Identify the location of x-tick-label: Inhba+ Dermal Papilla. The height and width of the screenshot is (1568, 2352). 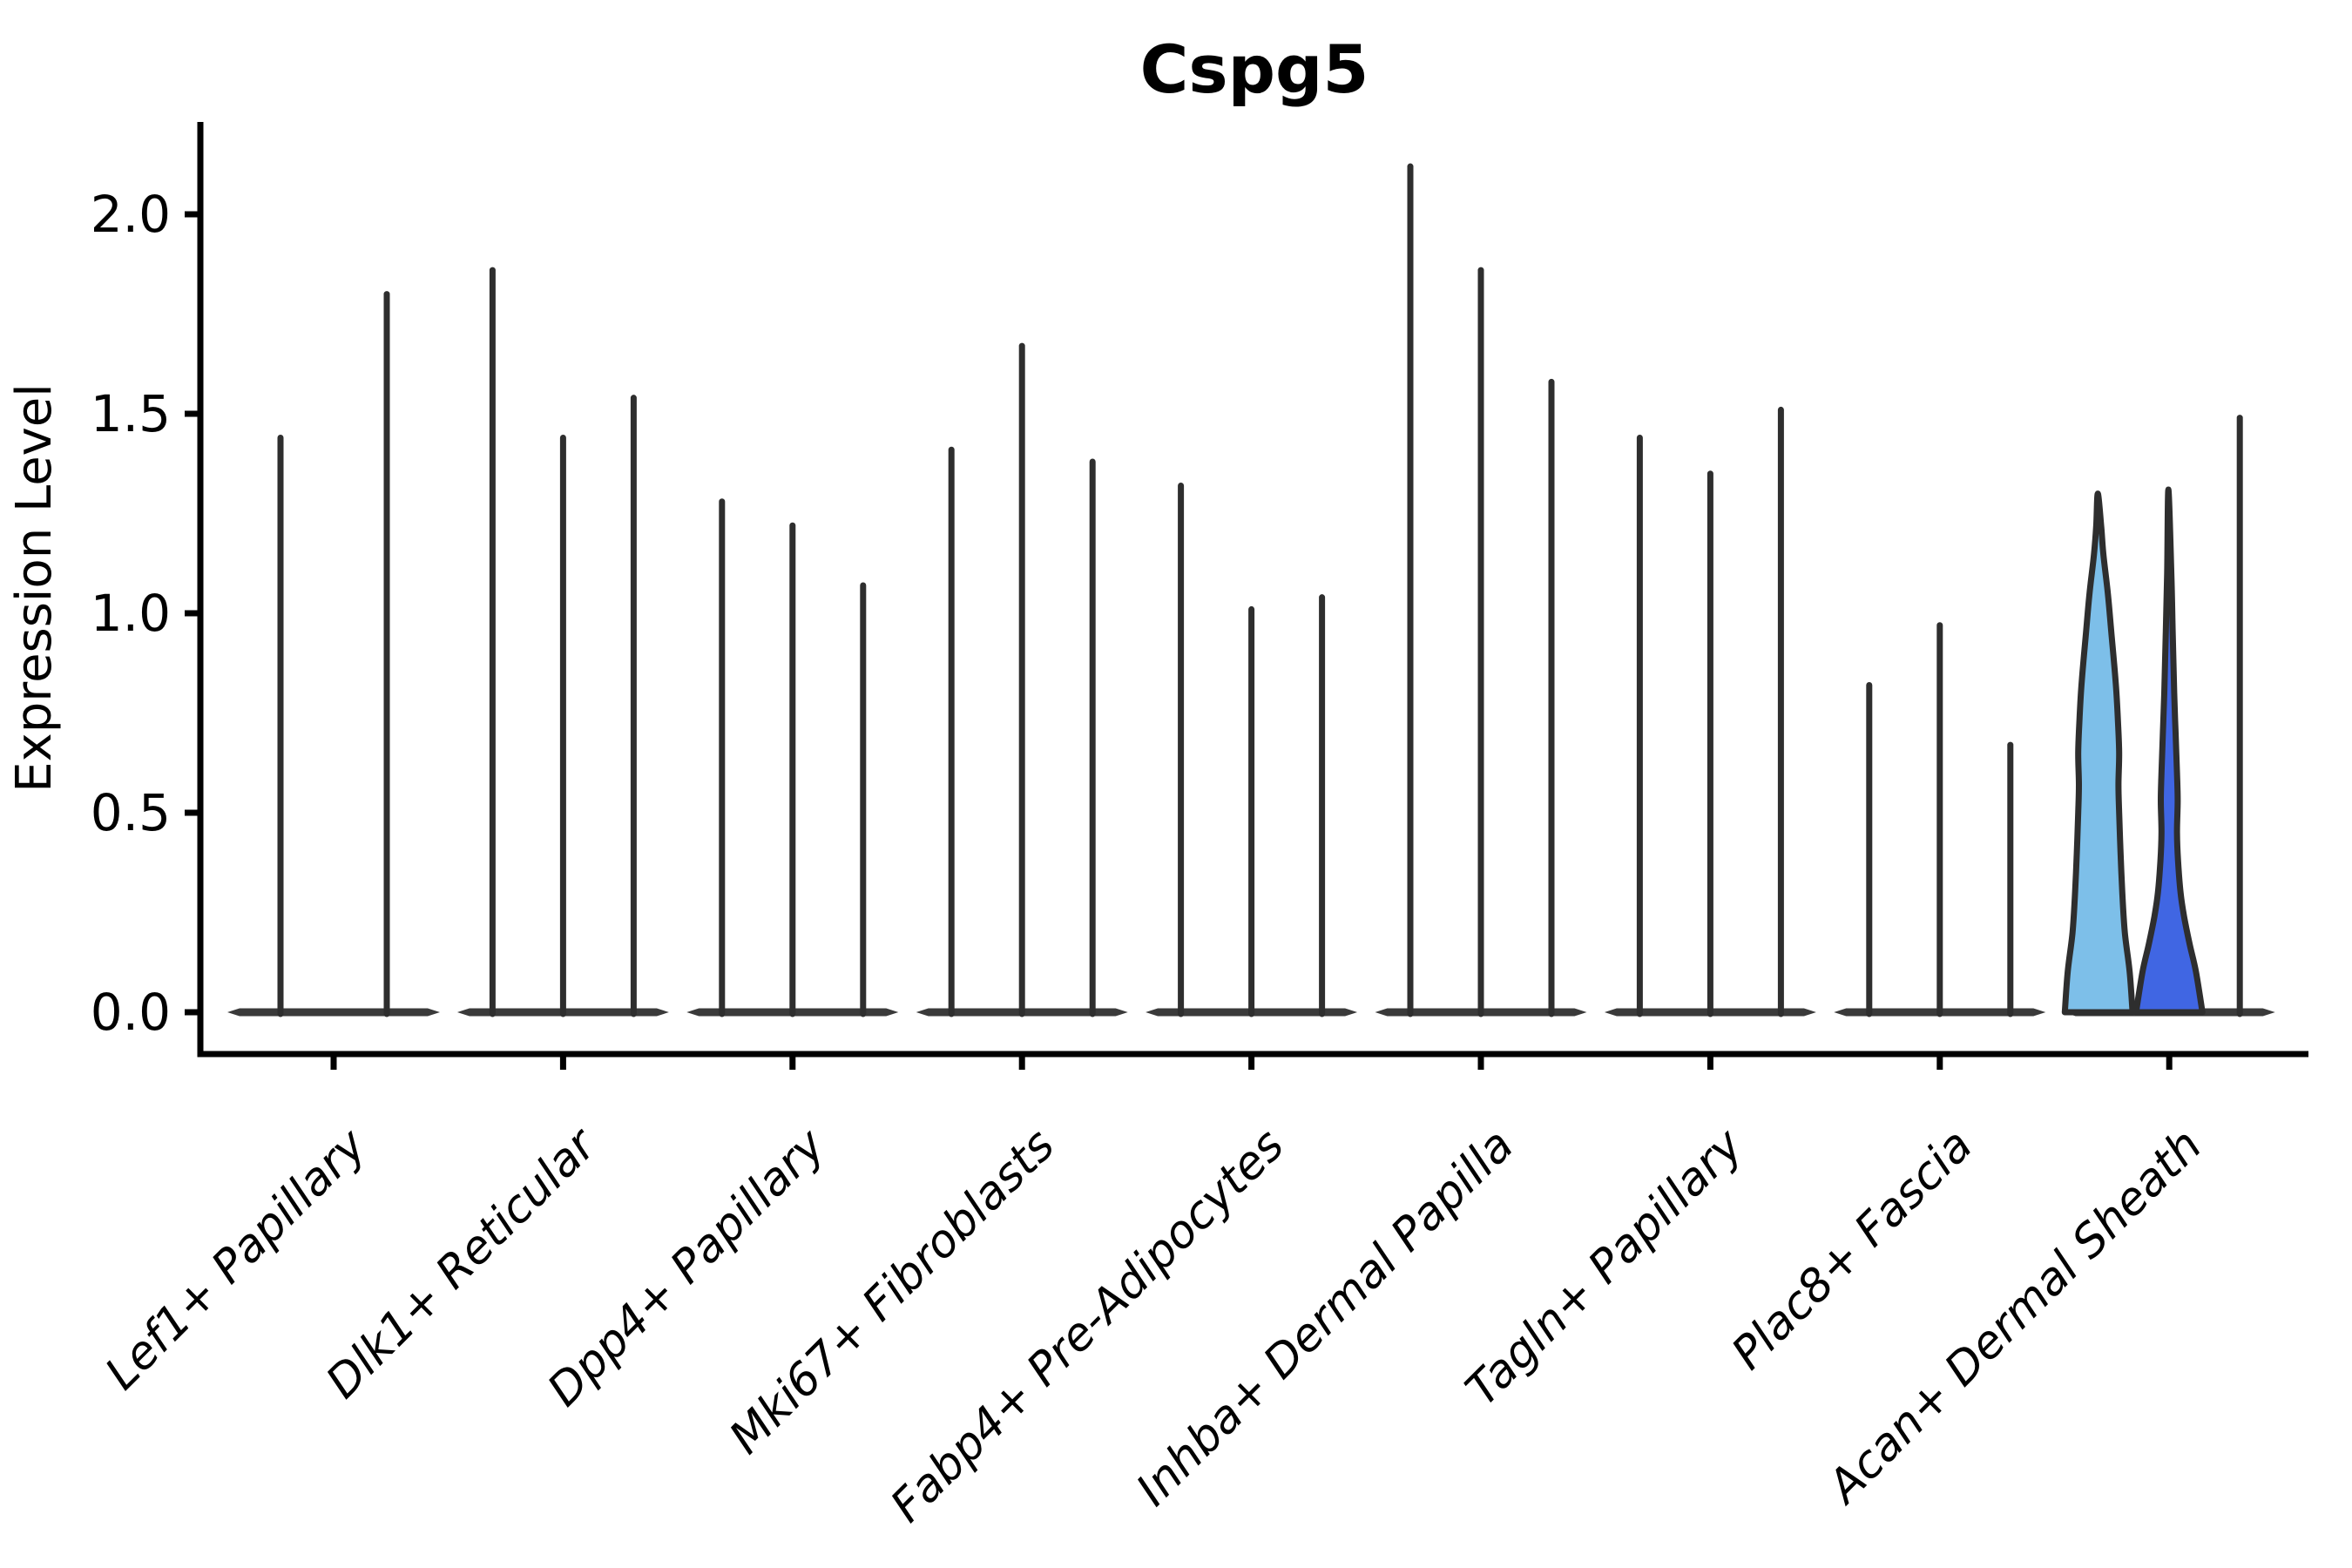
(1325, 1318).